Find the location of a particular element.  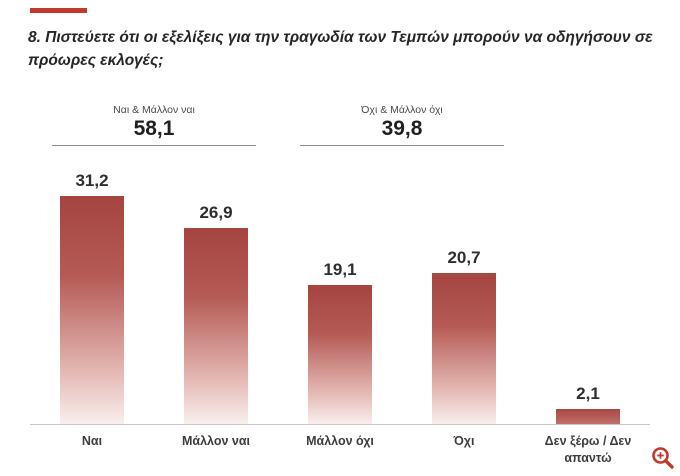

group-header-yes: Ναι & Μάλλον ναι 58,1 is located at coordinates (154, 134).